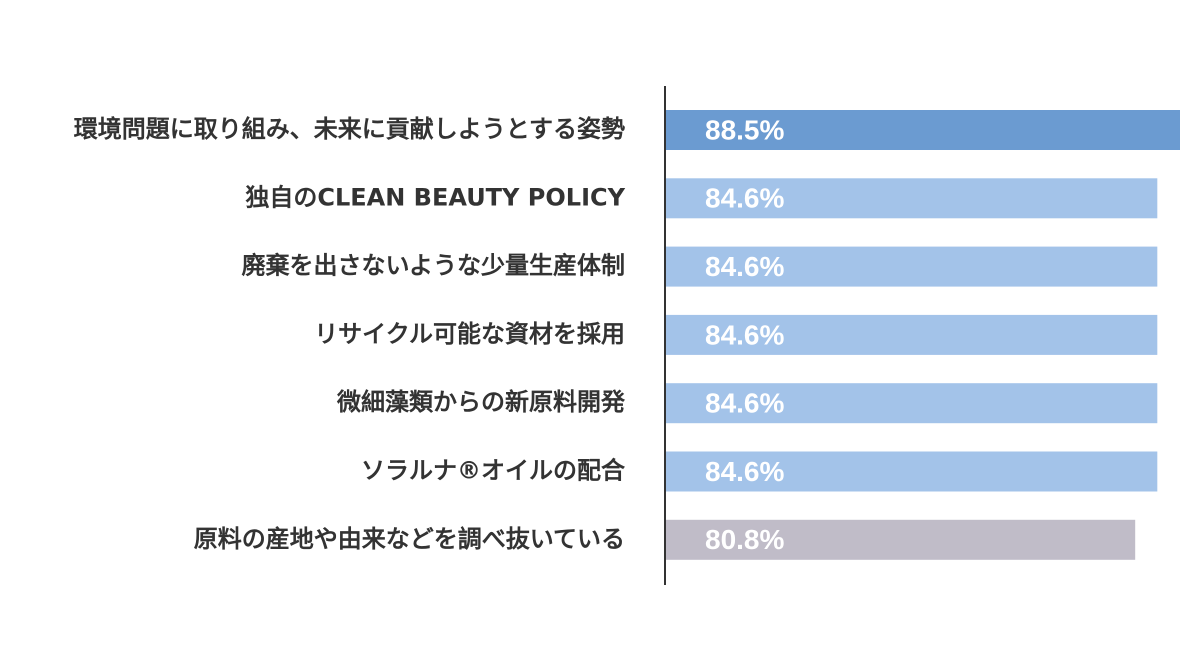 This screenshot has width=1200, height=671. I want to click on value-label: 80.8%, so click(744, 539).